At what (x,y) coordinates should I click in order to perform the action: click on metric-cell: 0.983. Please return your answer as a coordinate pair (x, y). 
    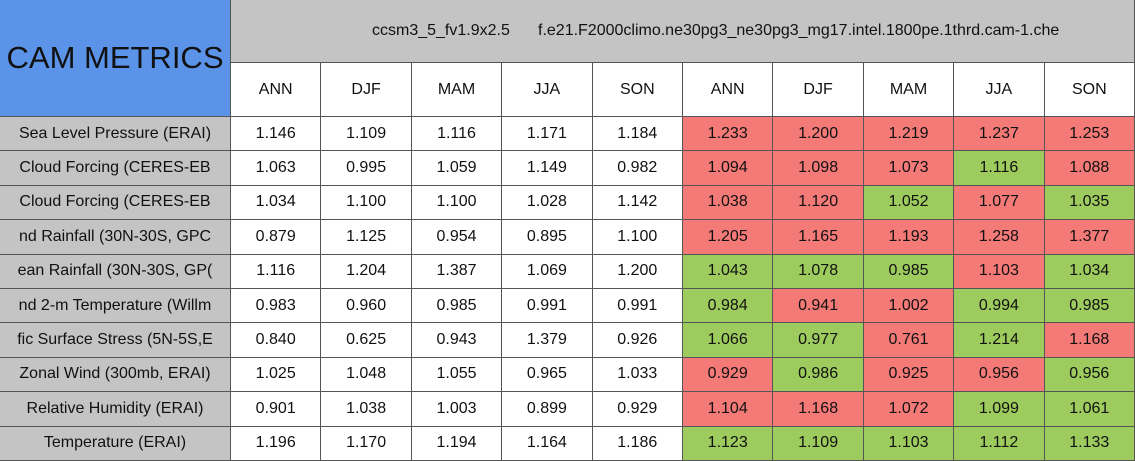
    Looking at the image, I should click on (276, 306).